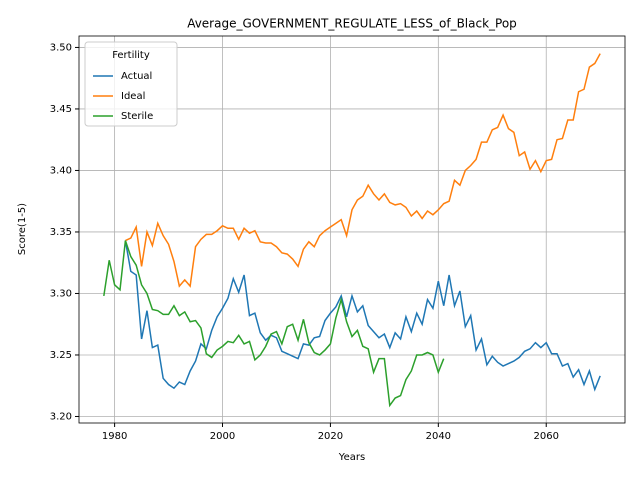  What do you see at coordinates (61, 170) in the screenshot?
I see `y-tick-label: 3.40` at bounding box center [61, 170].